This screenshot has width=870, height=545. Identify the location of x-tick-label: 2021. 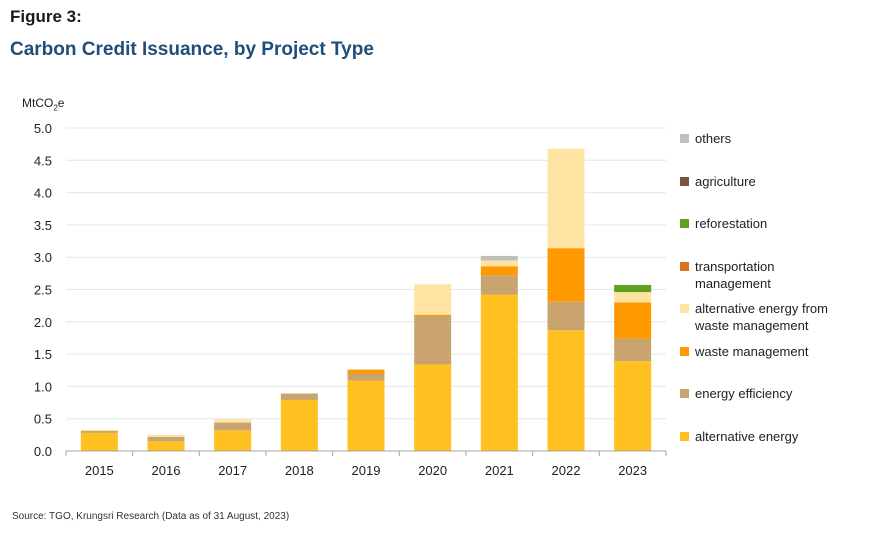
(499, 470).